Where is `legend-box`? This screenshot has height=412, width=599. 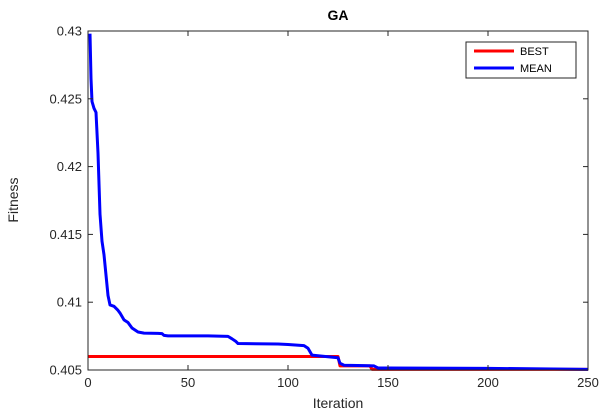 legend-box is located at coordinates (521, 60).